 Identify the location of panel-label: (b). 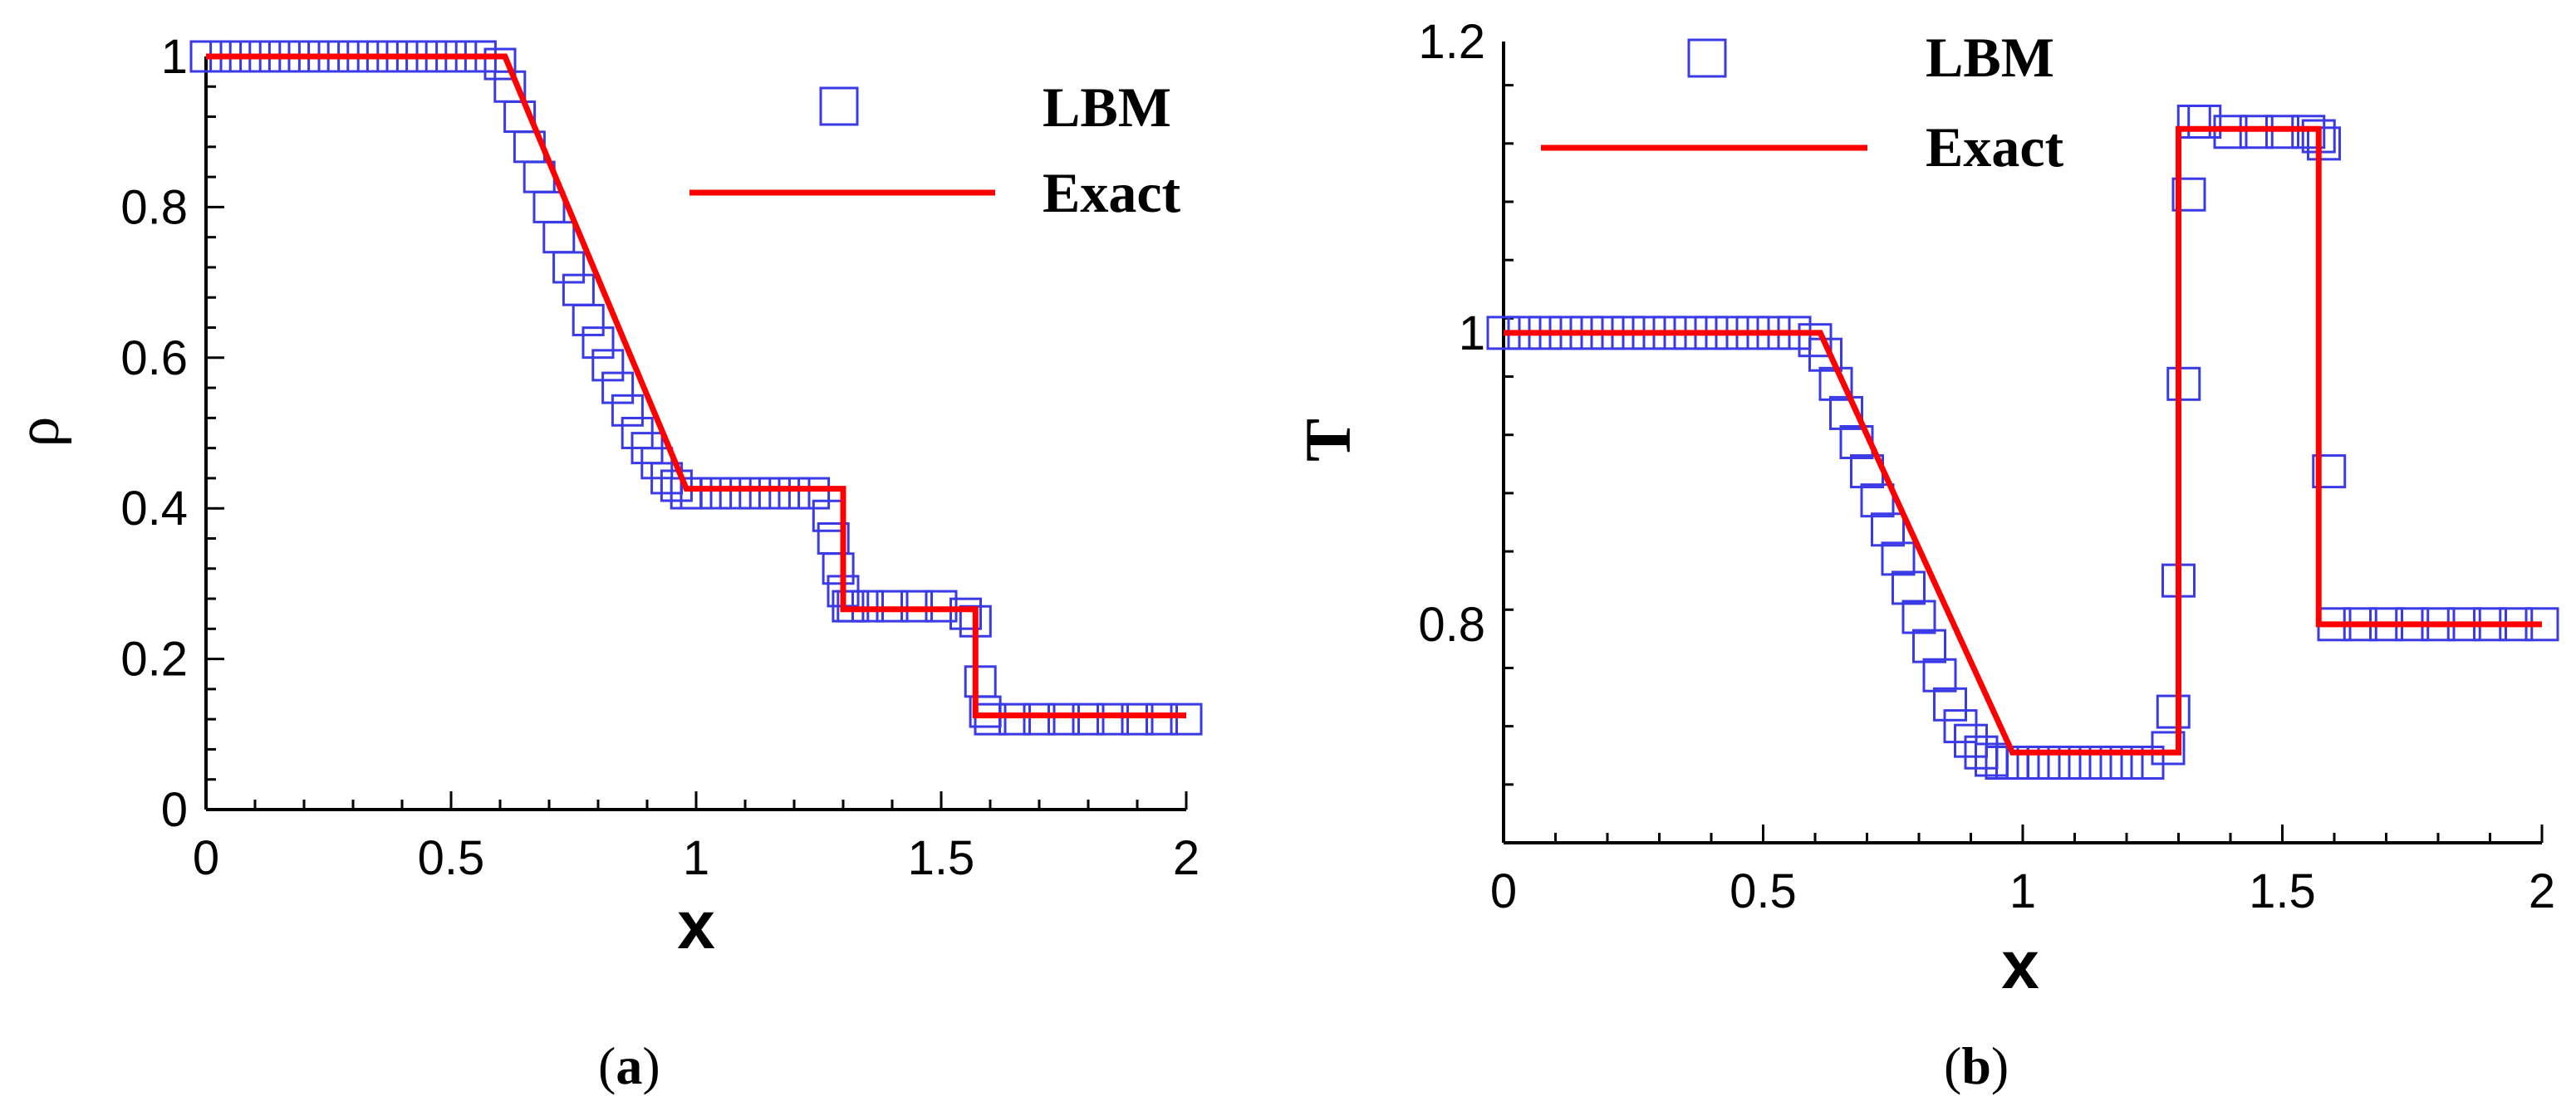
(1976, 1065).